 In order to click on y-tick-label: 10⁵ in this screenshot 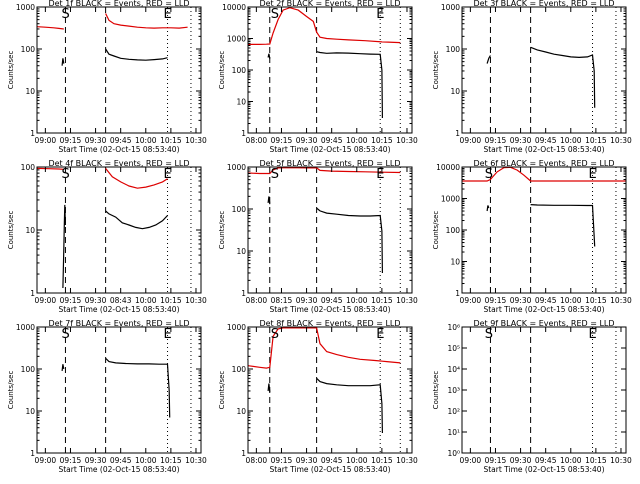, I will do `click(453, 348)`.